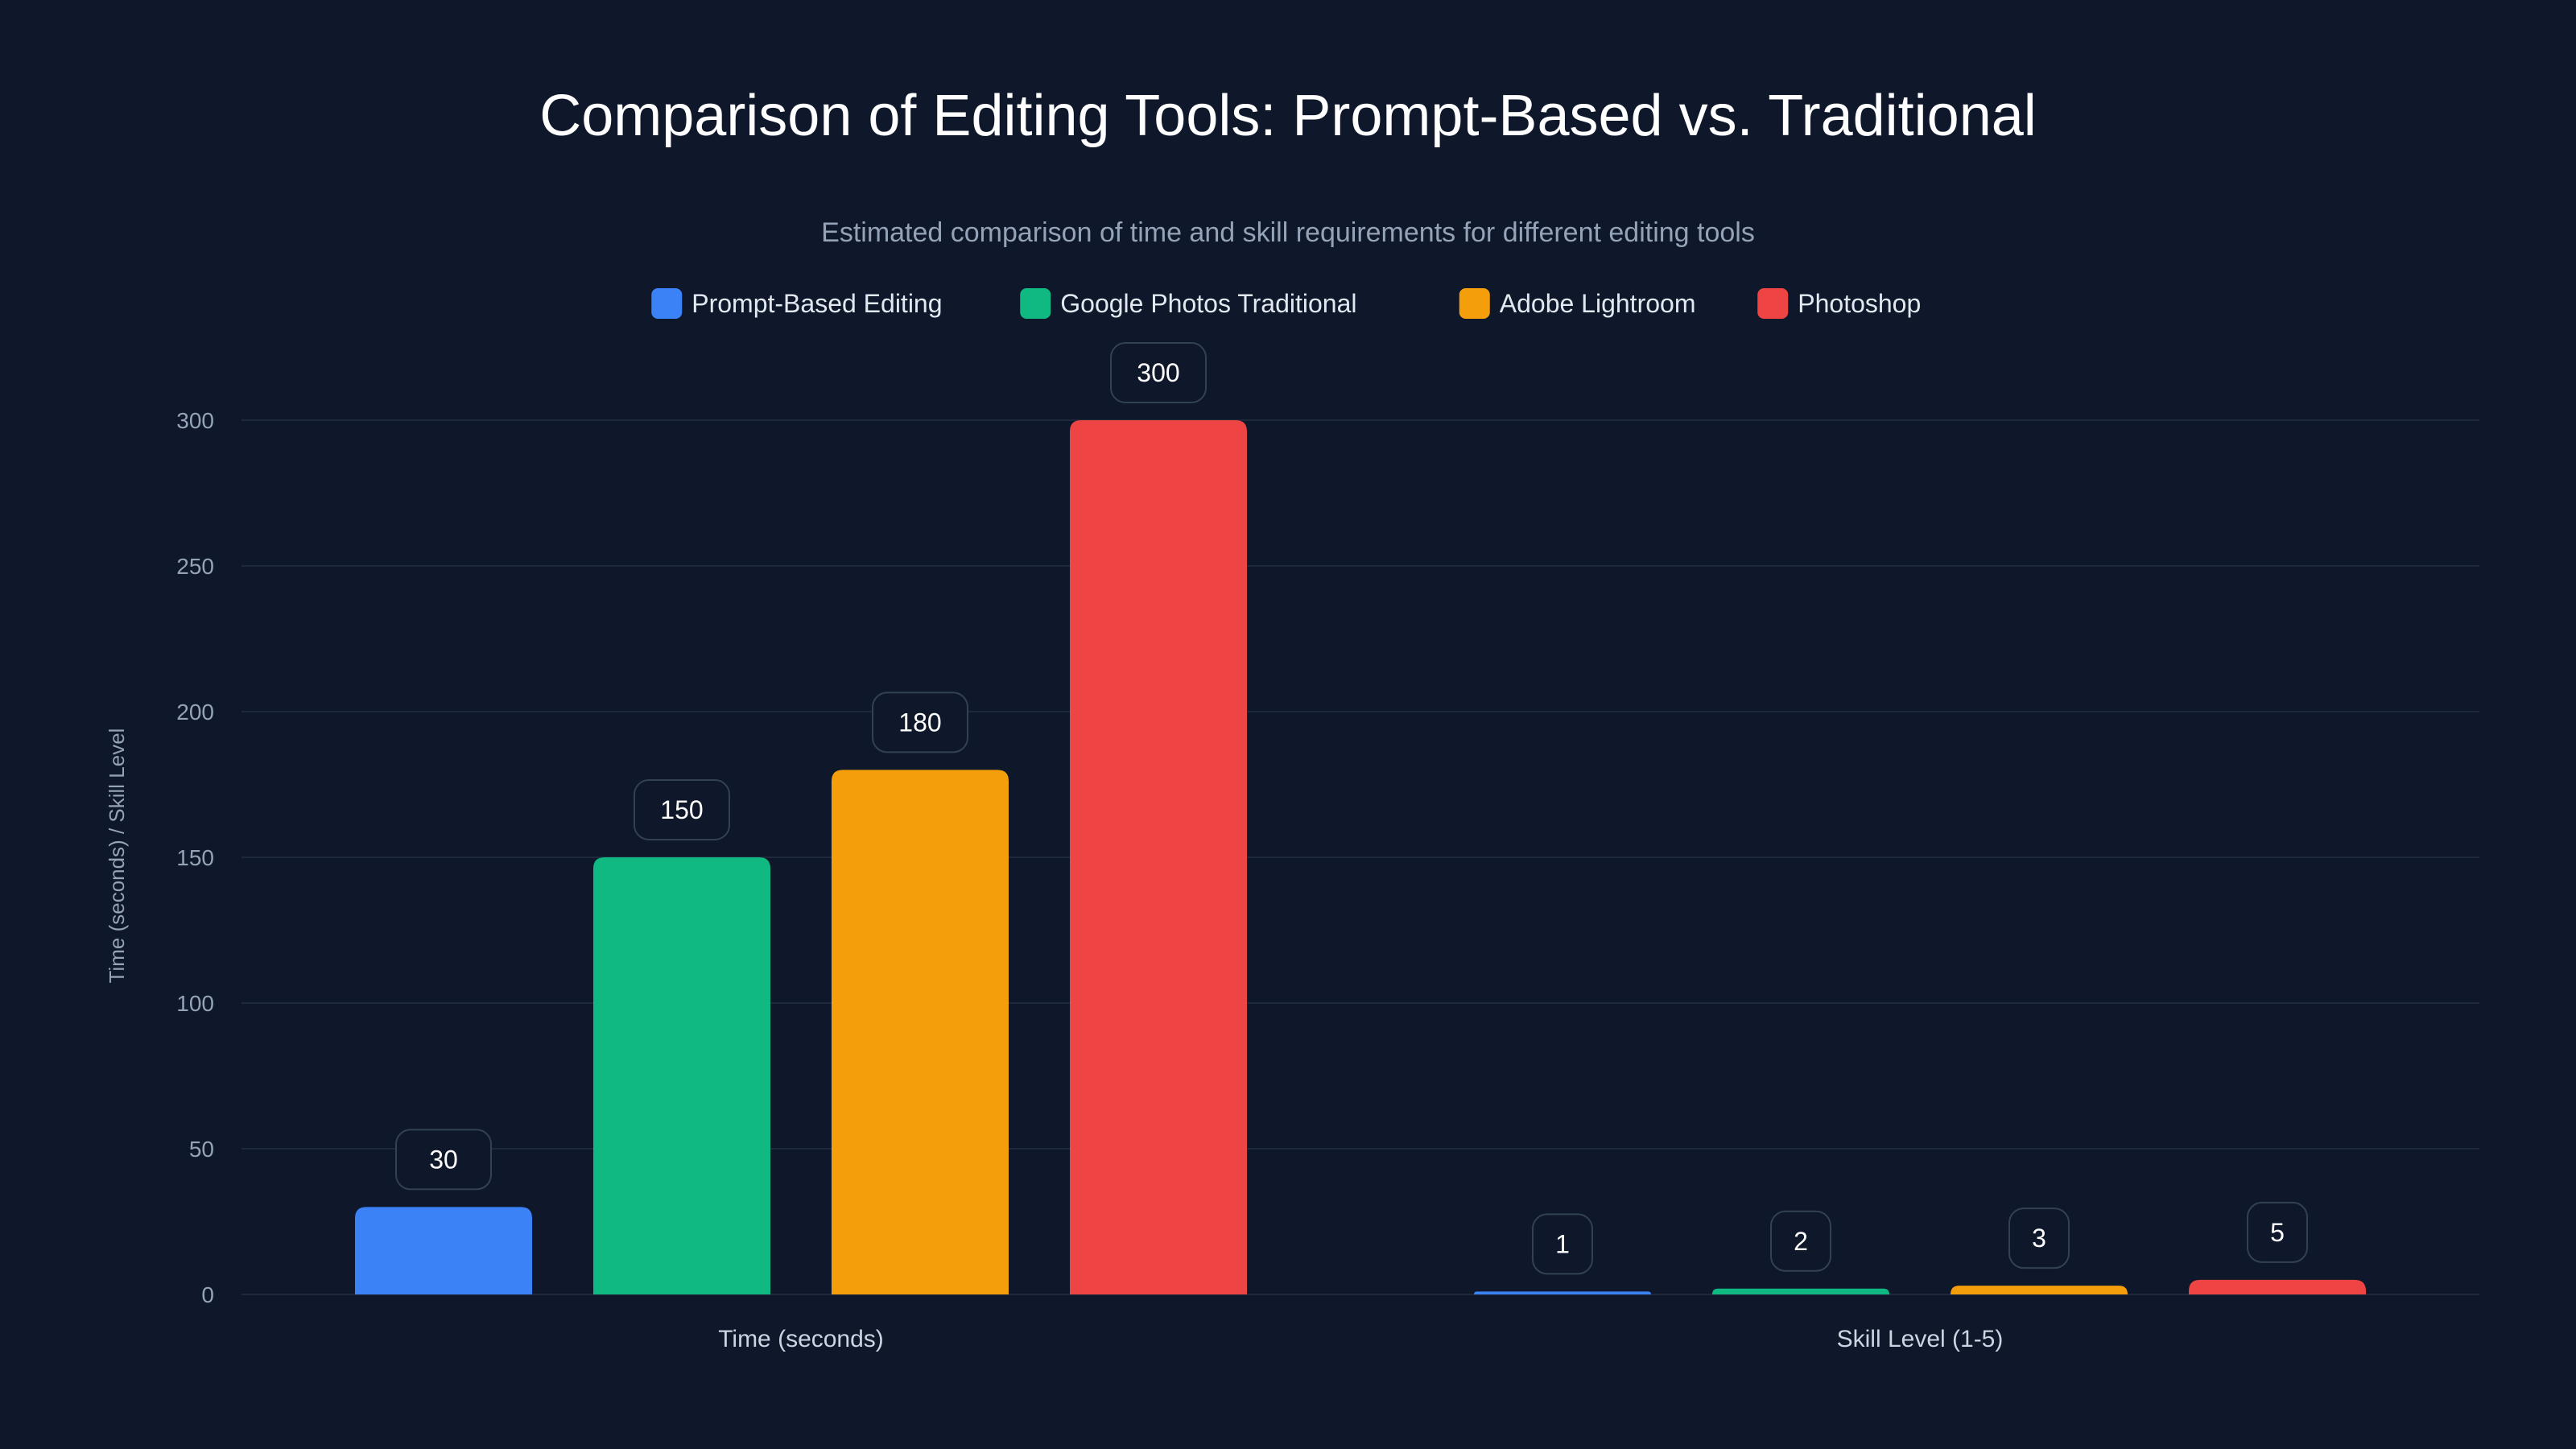 The height and width of the screenshot is (1449, 2576). I want to click on y-tick-label: 300, so click(195, 421).